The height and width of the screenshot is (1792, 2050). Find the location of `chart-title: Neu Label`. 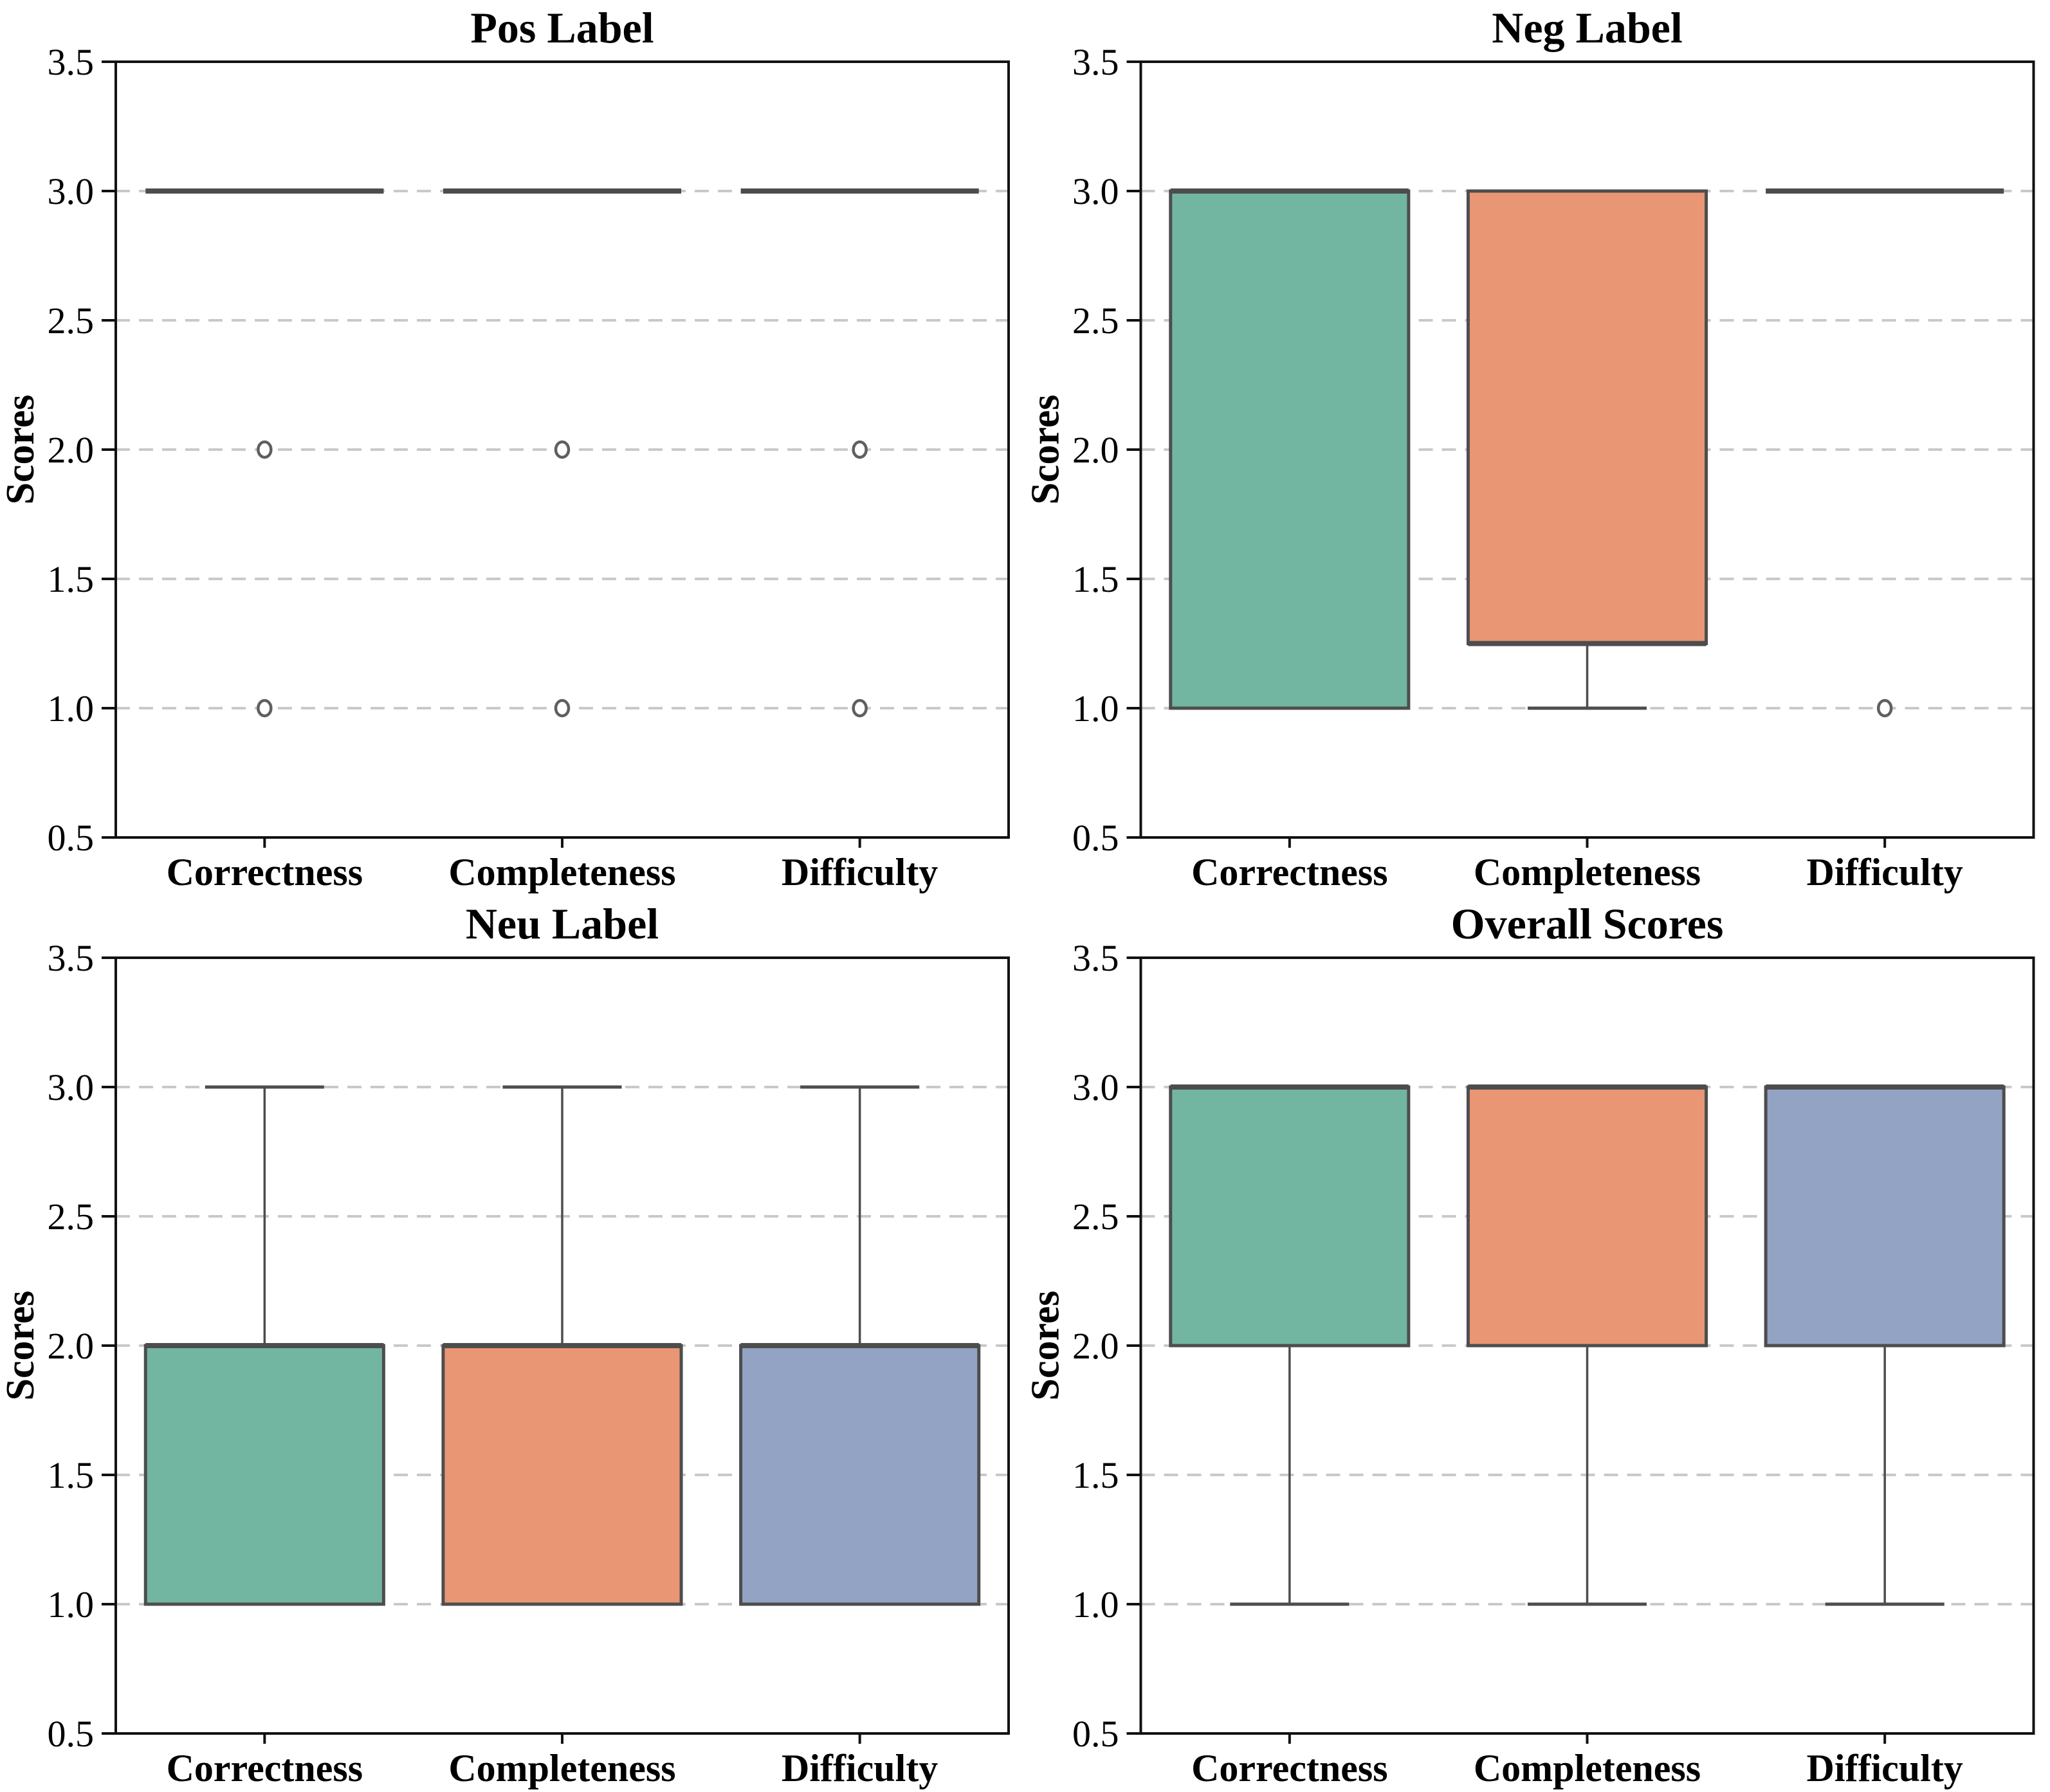

chart-title: Neu Label is located at coordinates (562, 923).